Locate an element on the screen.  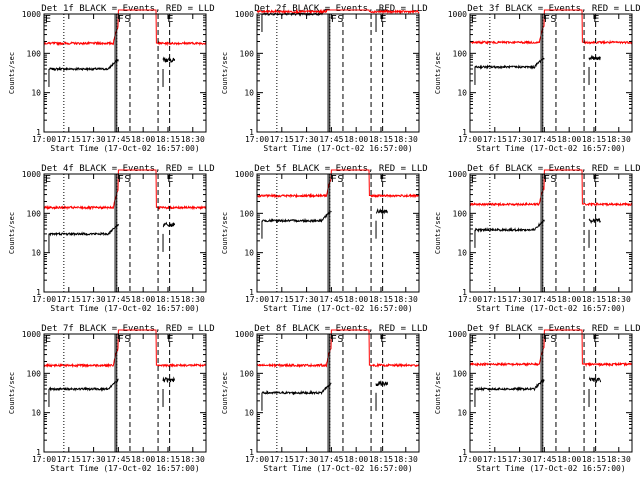
panel-title: Det 9f BLACK = Events, RED = LLD is located at coordinates (553, 329).